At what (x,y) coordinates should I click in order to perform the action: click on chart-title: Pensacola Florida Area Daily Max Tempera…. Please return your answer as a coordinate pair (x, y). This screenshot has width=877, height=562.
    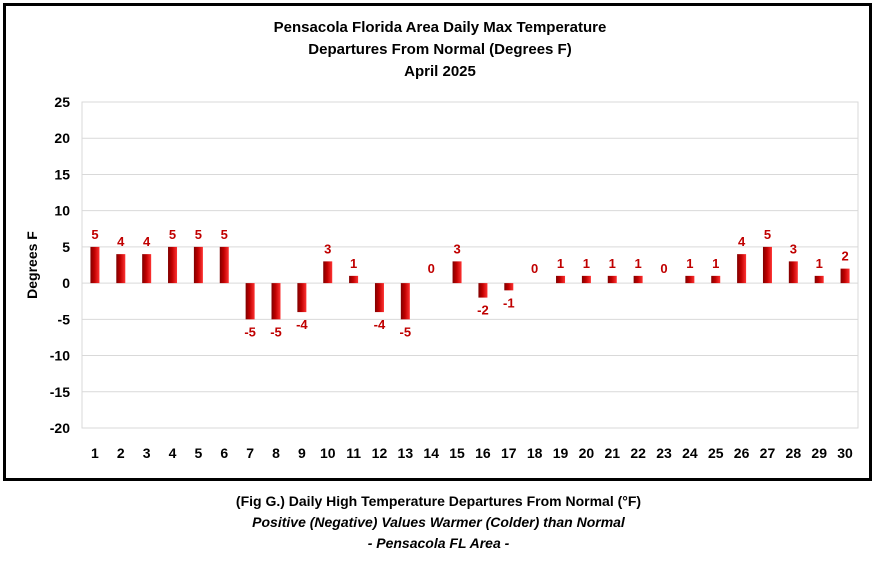
    Looking at the image, I should click on (440, 49).